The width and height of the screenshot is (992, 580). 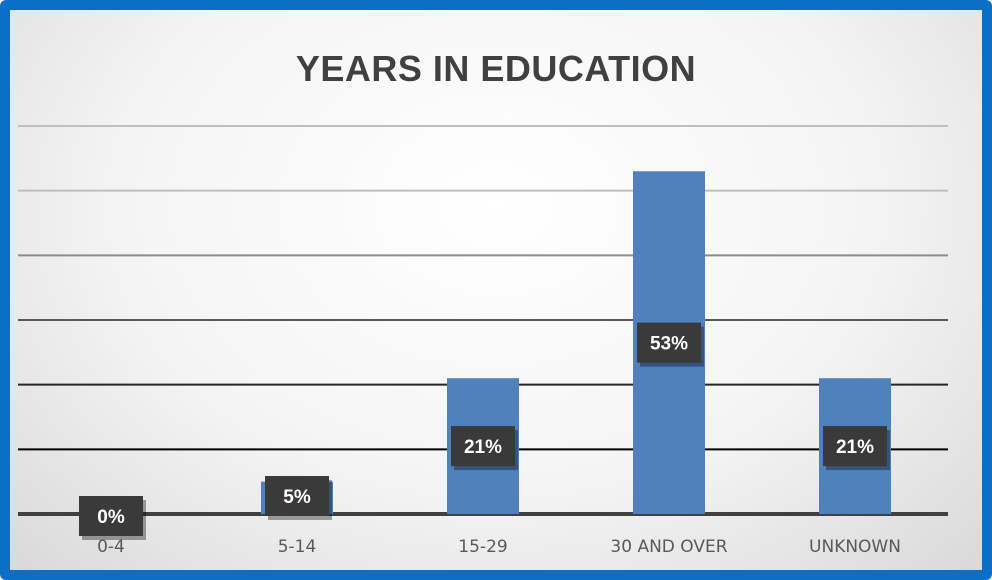 I want to click on x-tick-label: 5-14, so click(x=297, y=547).